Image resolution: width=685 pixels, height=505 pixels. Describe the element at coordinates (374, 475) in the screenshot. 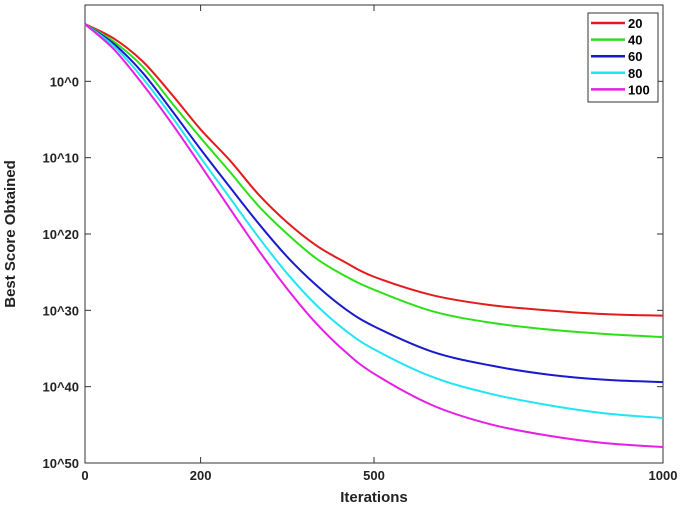

I see `x-tick-label: 500` at that location.